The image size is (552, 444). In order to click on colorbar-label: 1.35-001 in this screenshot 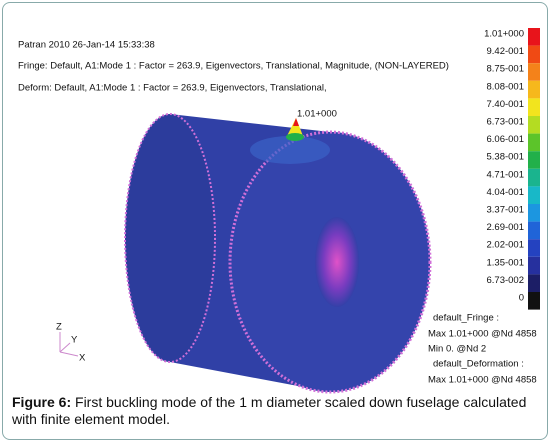, I will do `click(505, 262)`.